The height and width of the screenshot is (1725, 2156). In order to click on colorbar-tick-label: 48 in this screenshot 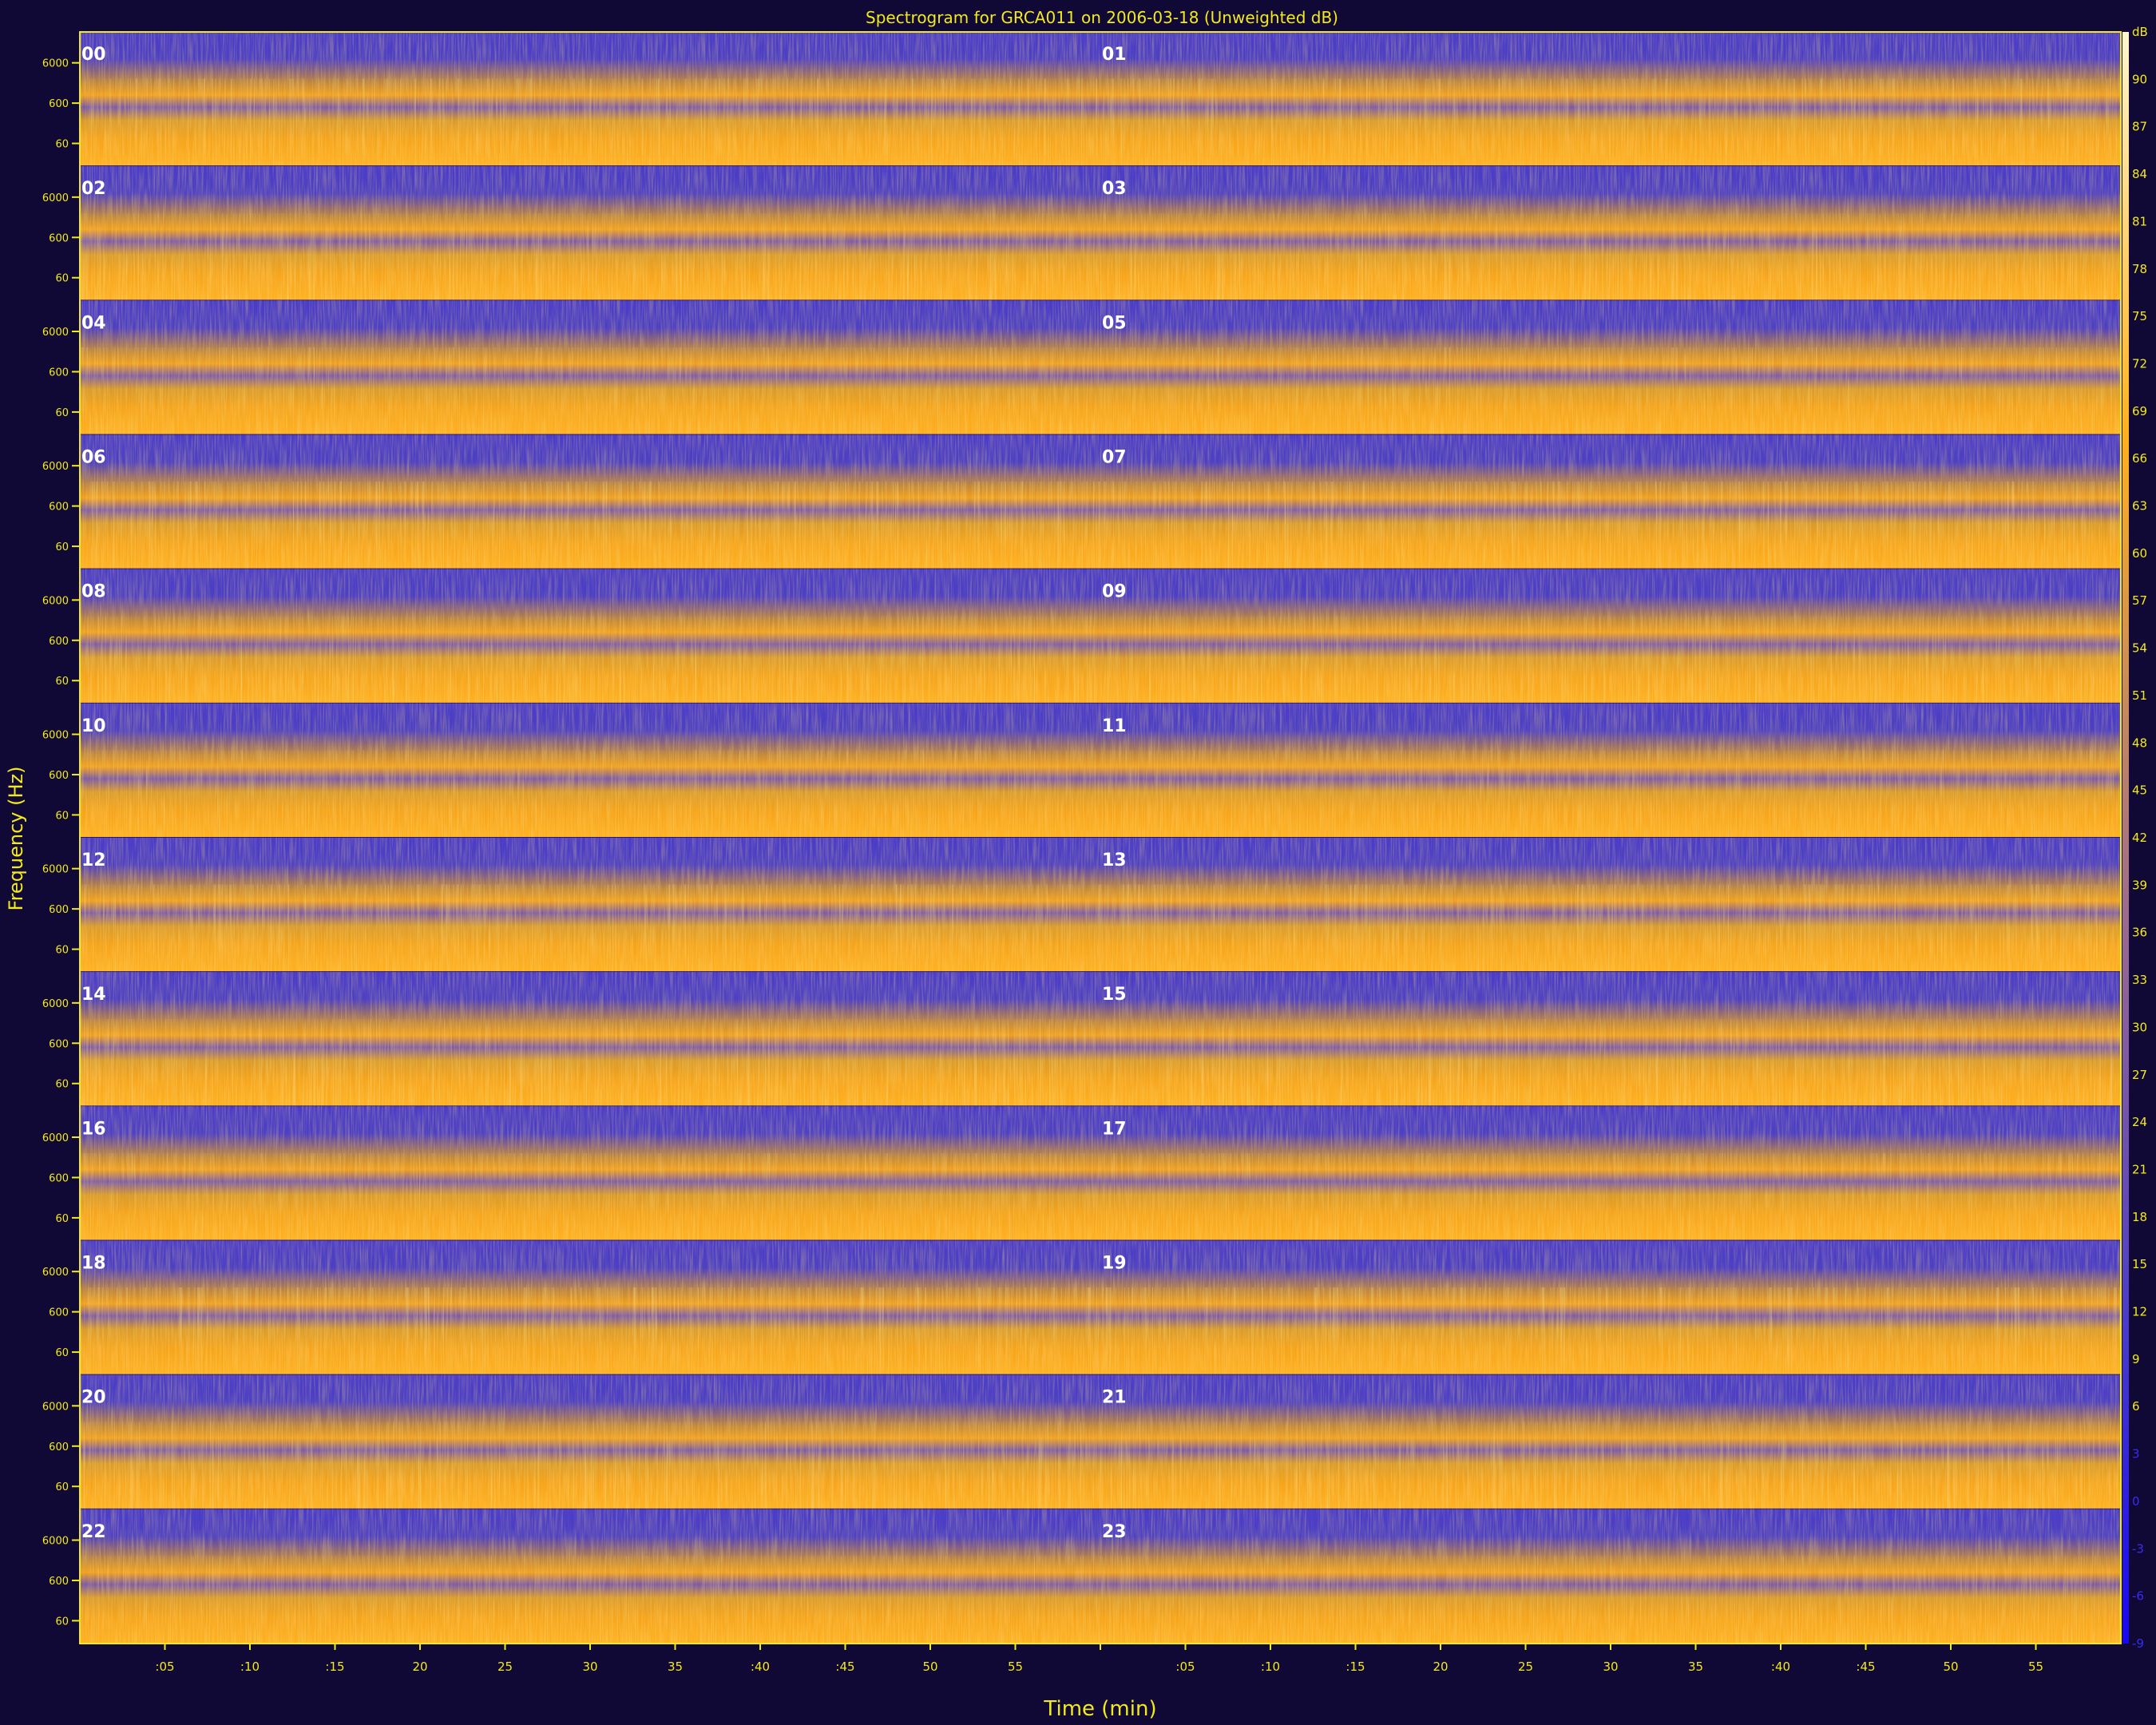, I will do `click(2139, 743)`.